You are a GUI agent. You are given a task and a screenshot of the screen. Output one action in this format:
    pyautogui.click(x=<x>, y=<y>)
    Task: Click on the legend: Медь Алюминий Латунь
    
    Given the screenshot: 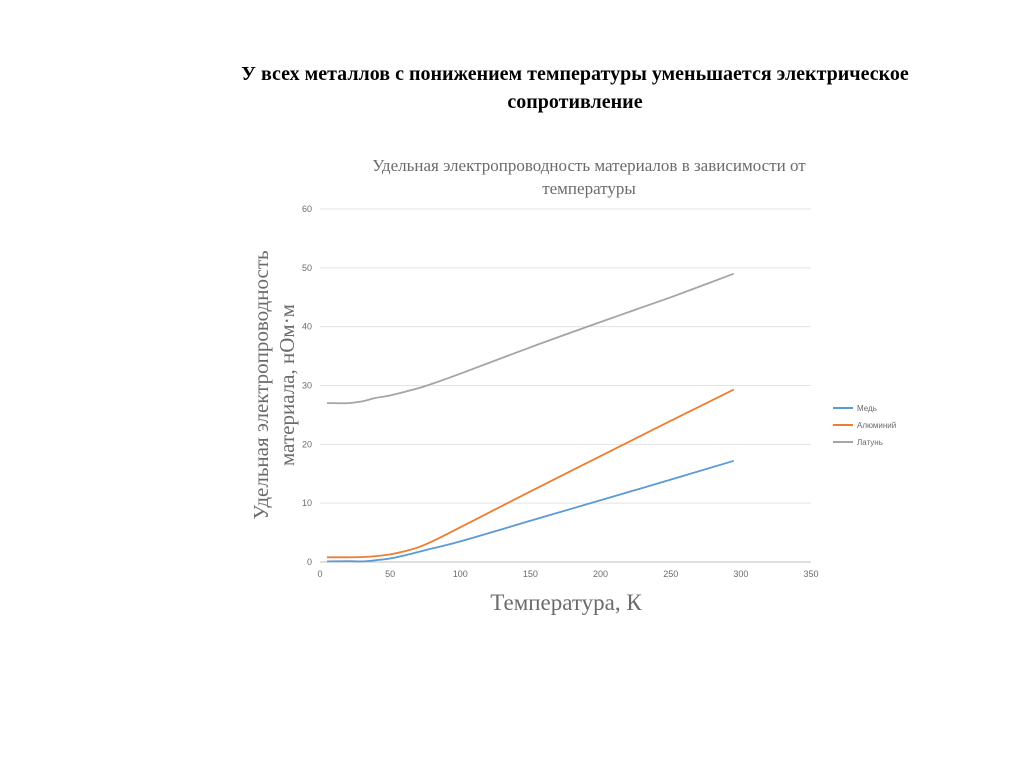 What is the action you would take?
    pyautogui.click(x=864, y=425)
    